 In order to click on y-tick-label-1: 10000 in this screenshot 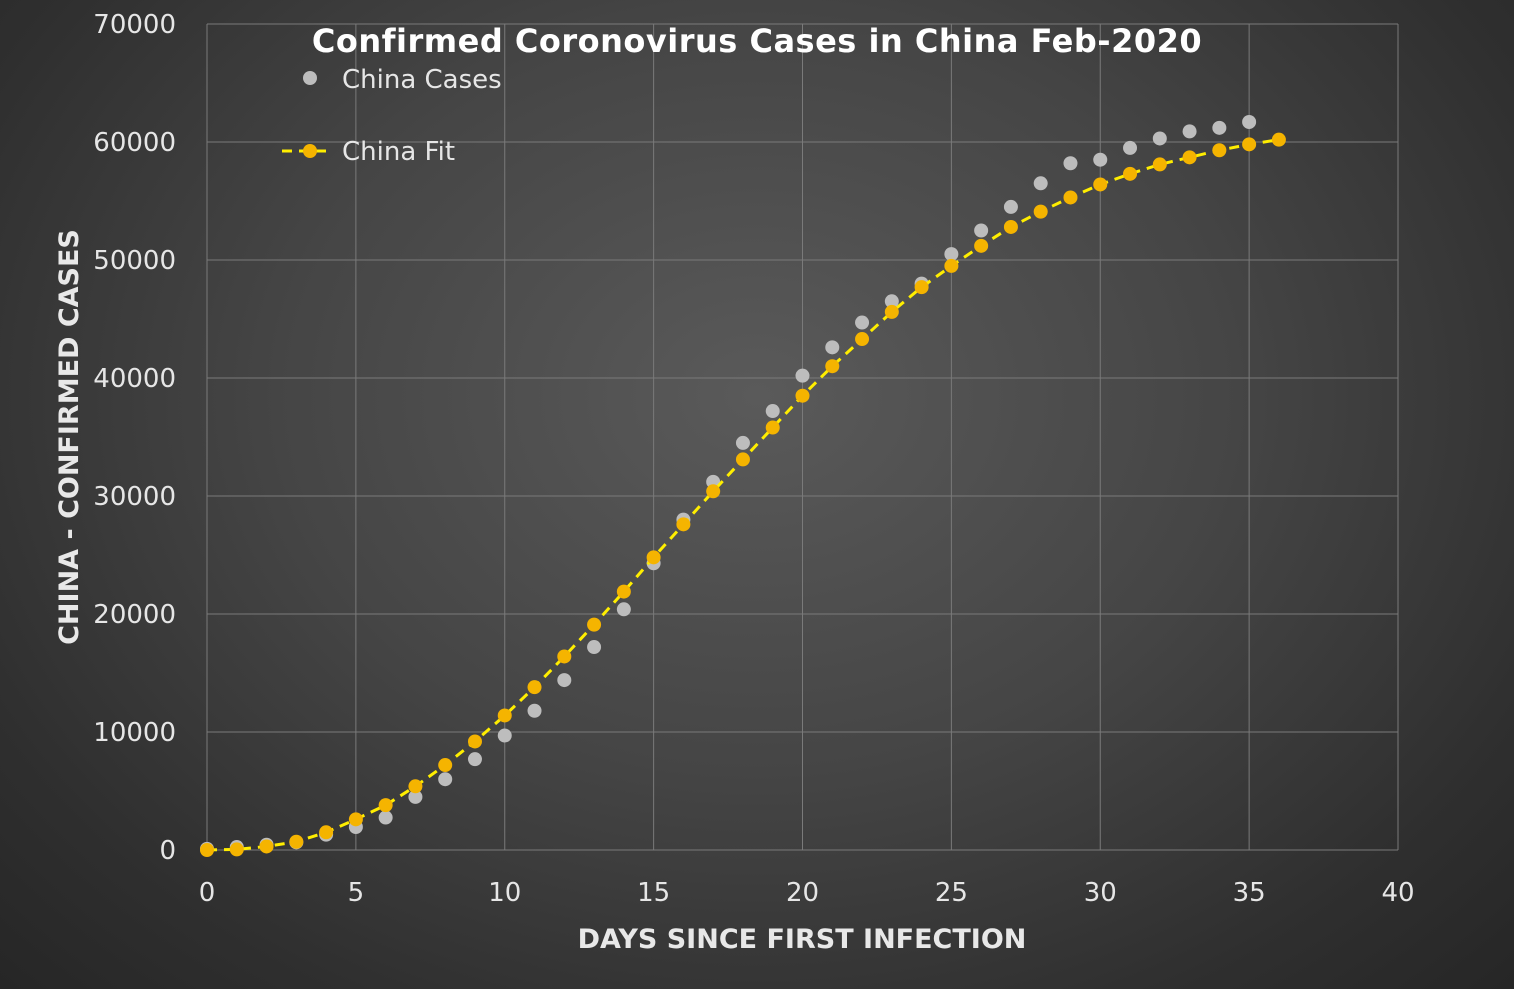, I will do `click(134, 733)`.